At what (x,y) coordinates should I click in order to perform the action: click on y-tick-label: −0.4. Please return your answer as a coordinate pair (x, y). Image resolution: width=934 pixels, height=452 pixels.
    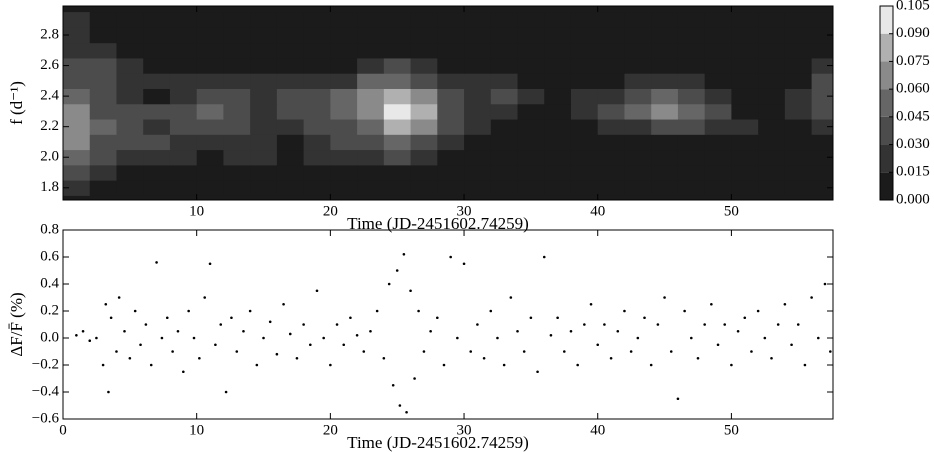
    Looking at the image, I should click on (46, 391).